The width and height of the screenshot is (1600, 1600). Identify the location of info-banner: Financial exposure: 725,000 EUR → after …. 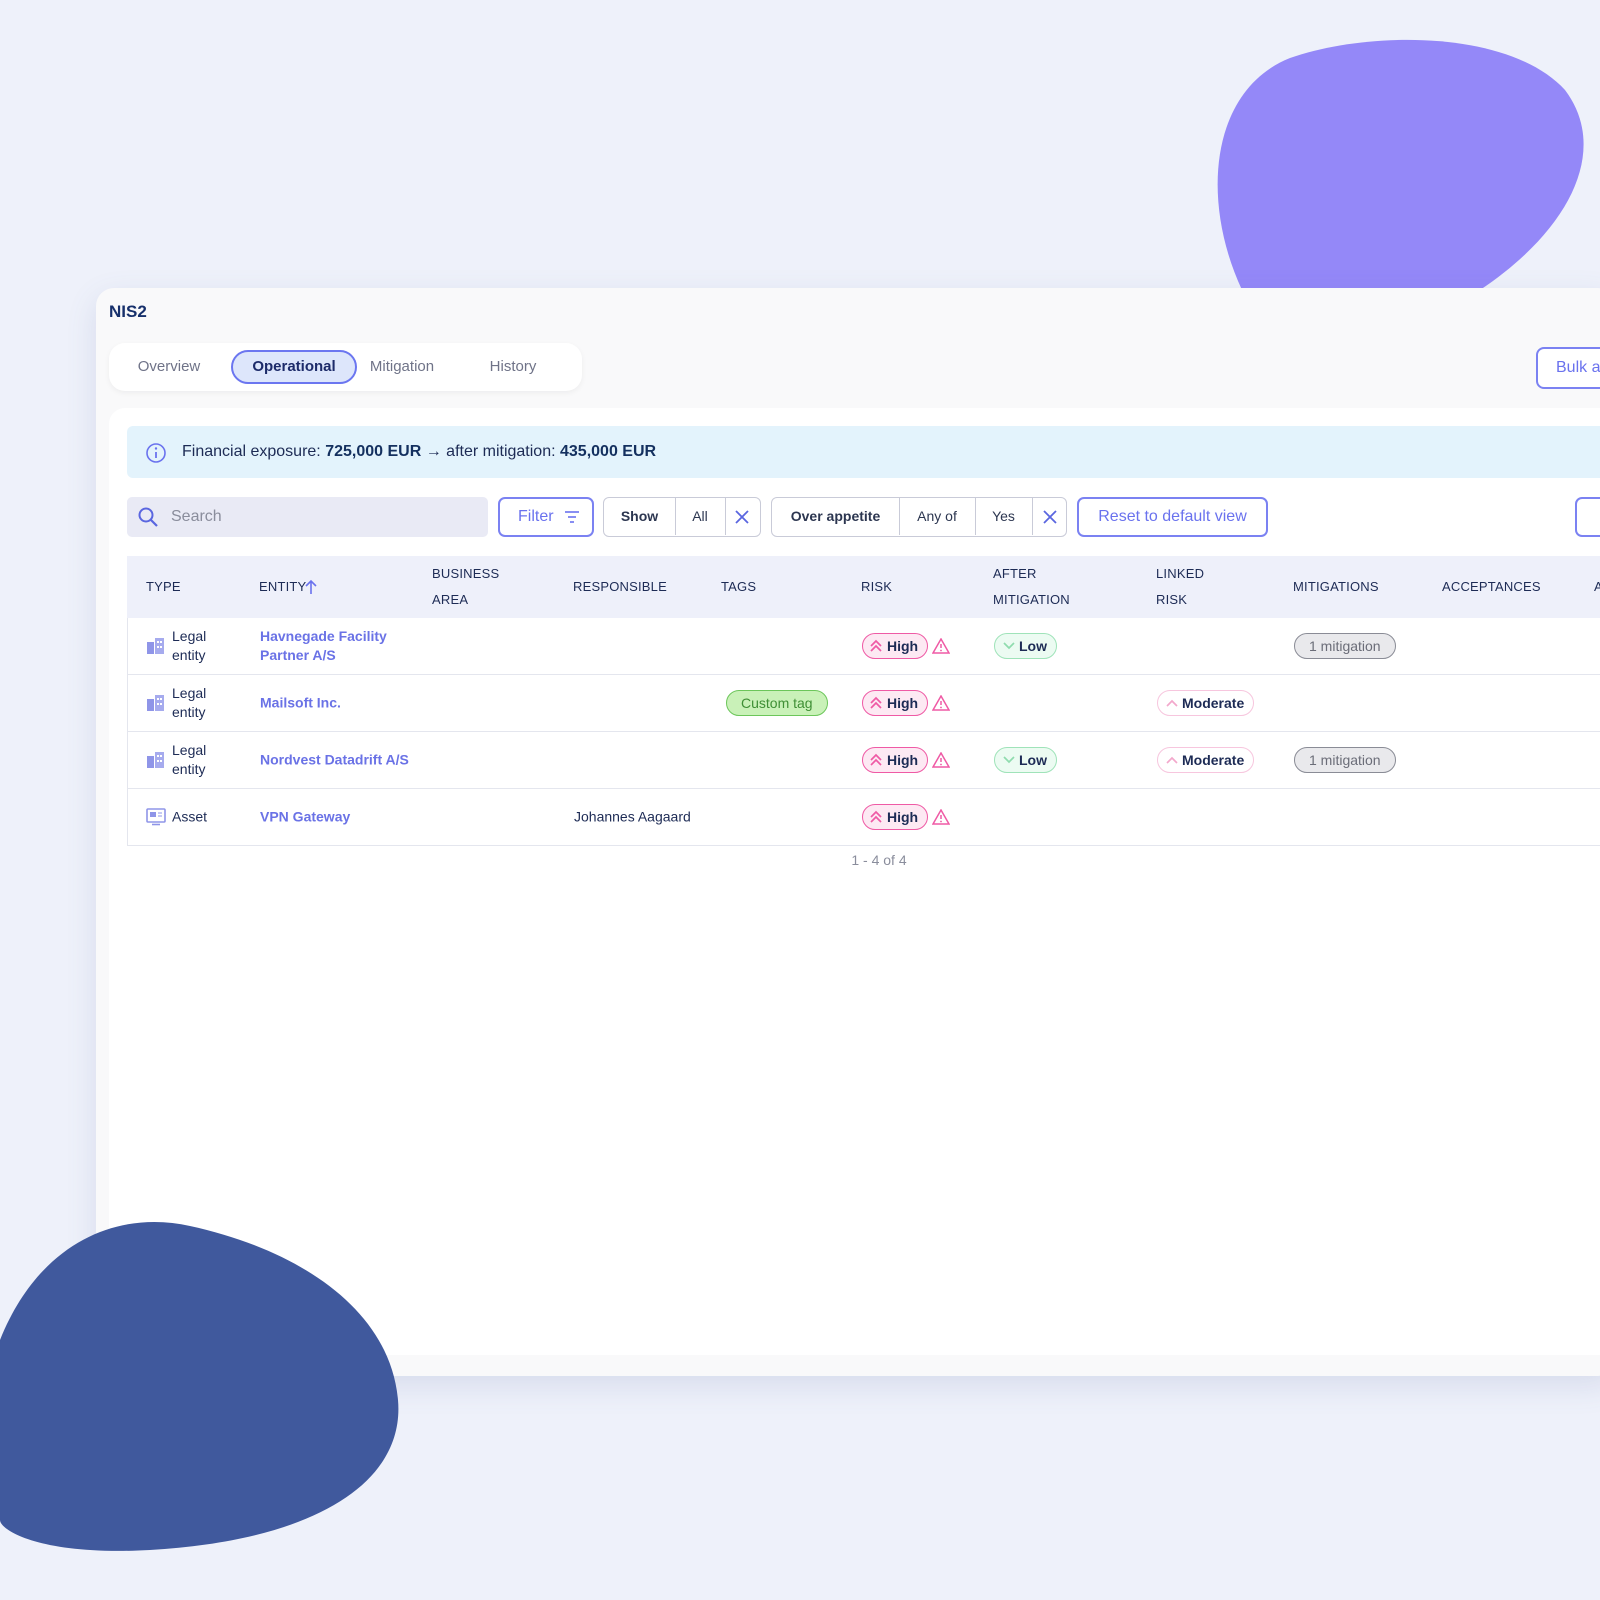
(863, 452).